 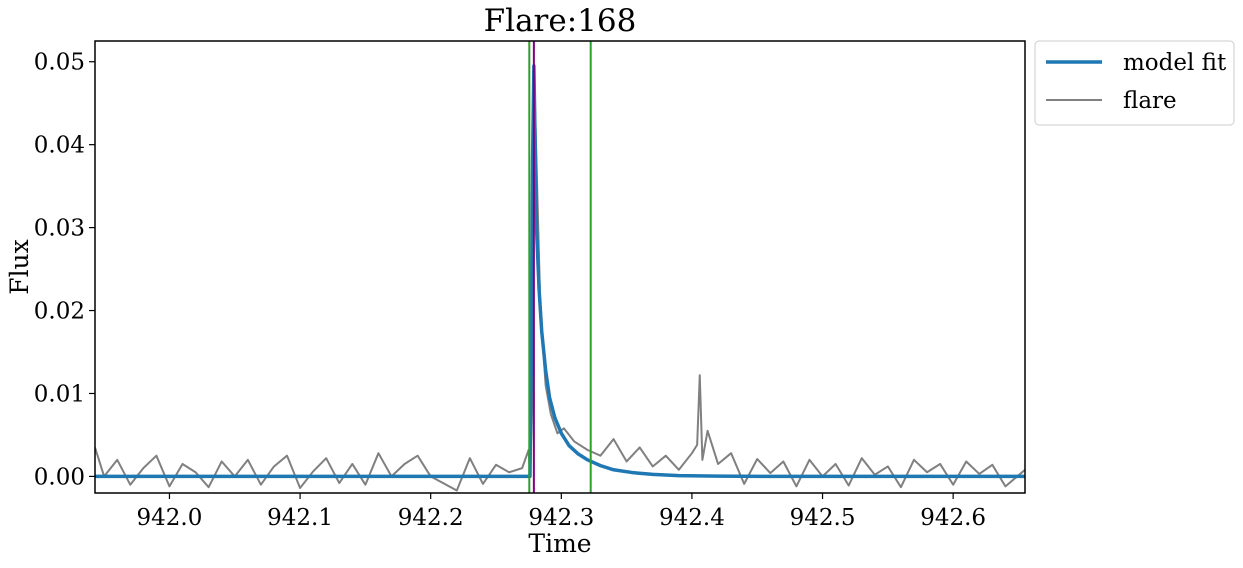 What do you see at coordinates (19, 267) in the screenshot?
I see `y-axis-label: Flux` at bounding box center [19, 267].